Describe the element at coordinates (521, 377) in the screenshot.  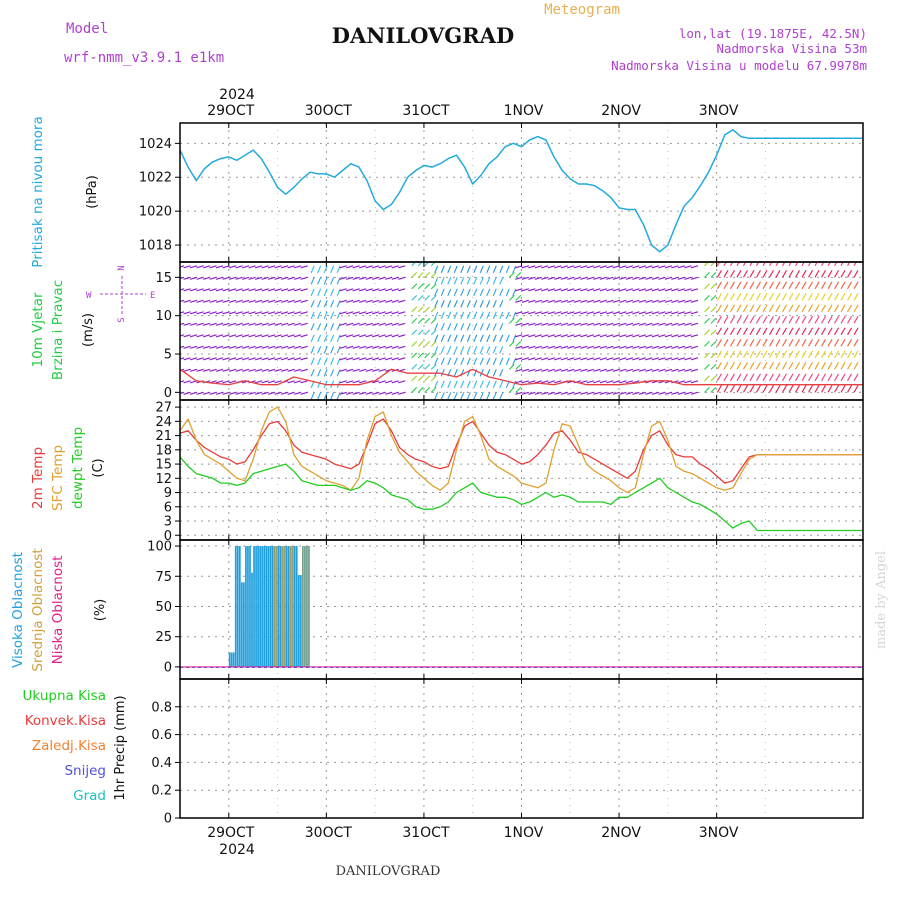
I see `wind-speed-line` at that location.